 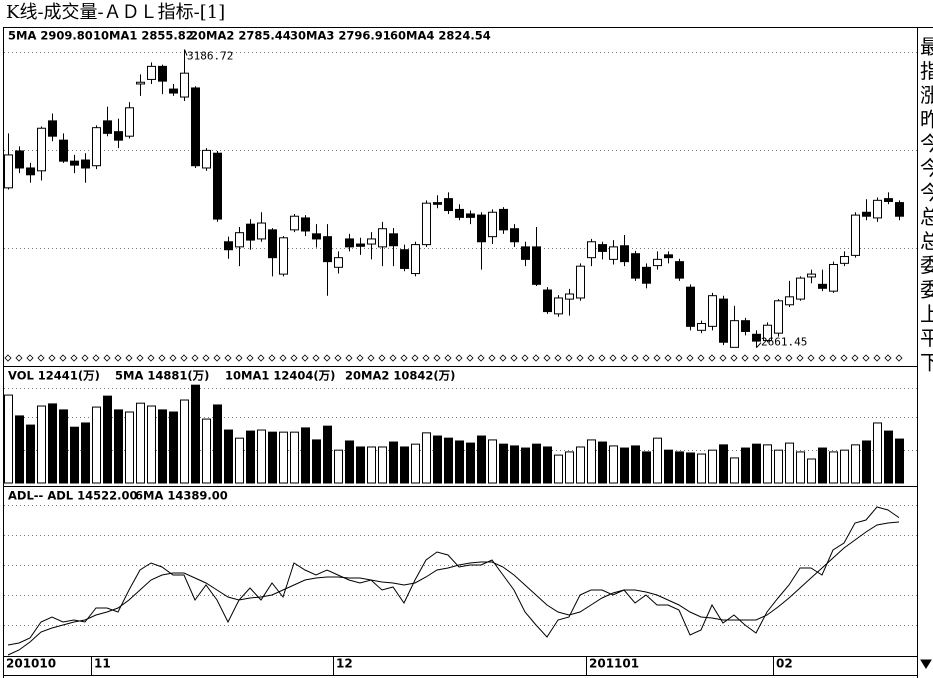 I want to click on legend-label: 5MA 14881(万), so click(x=162, y=376).